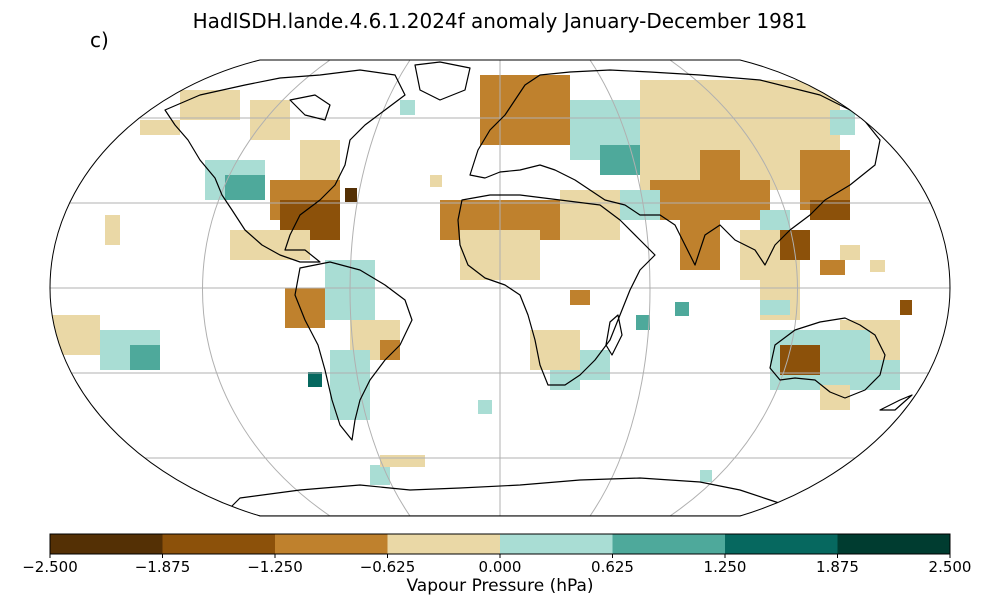 Image resolution: width=1000 pixels, height=600 pixels. Describe the element at coordinates (99, 40) in the screenshot. I see `panel-label: c)` at that location.